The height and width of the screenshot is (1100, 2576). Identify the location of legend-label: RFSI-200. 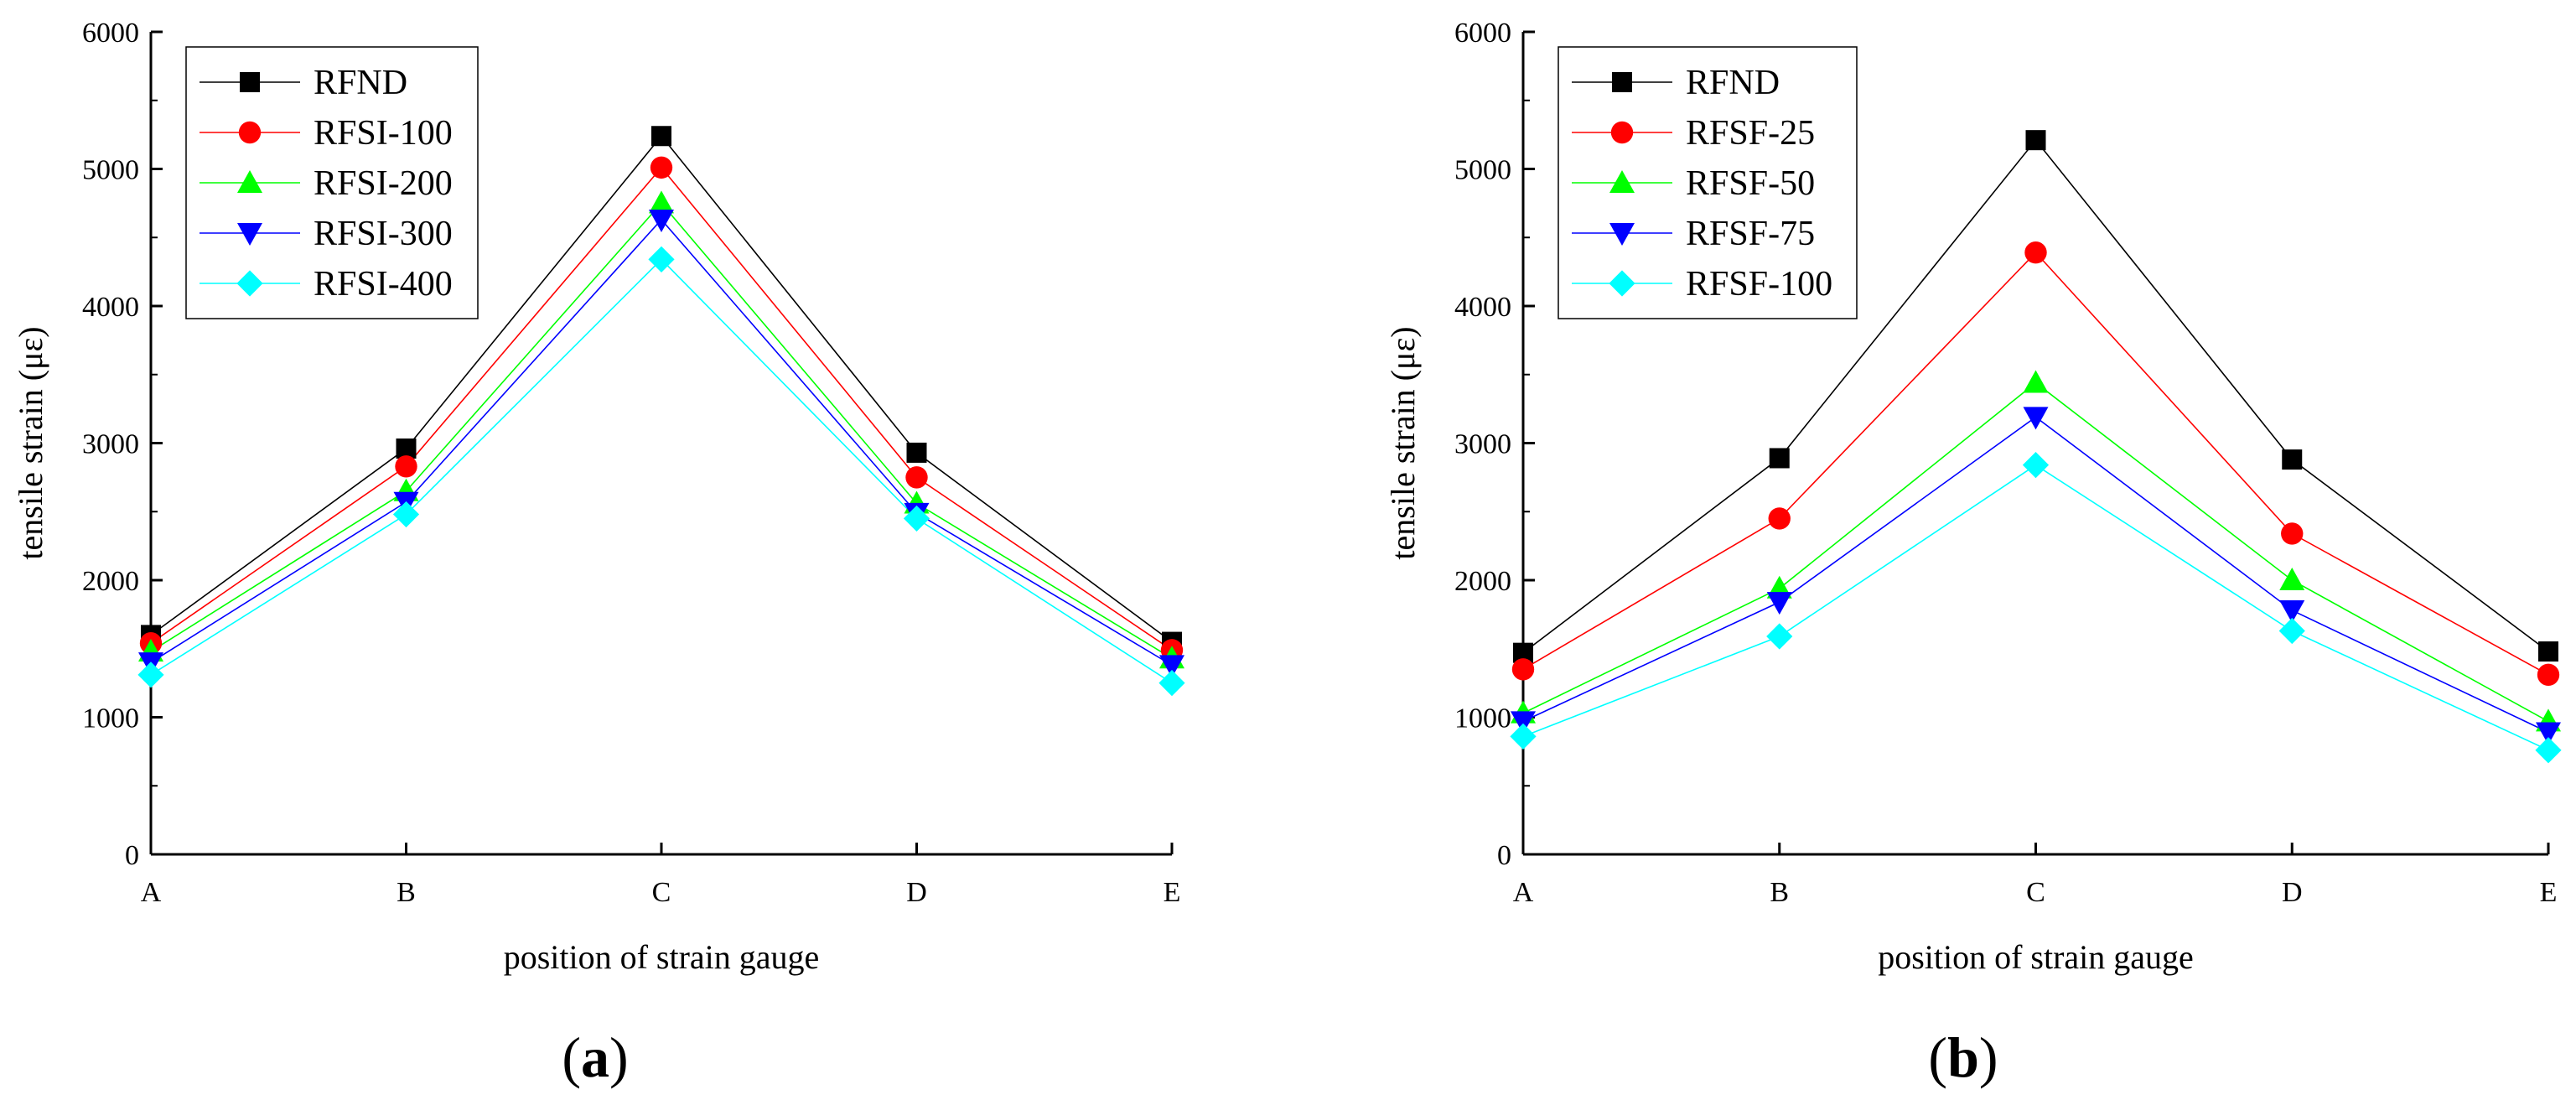
(383, 183).